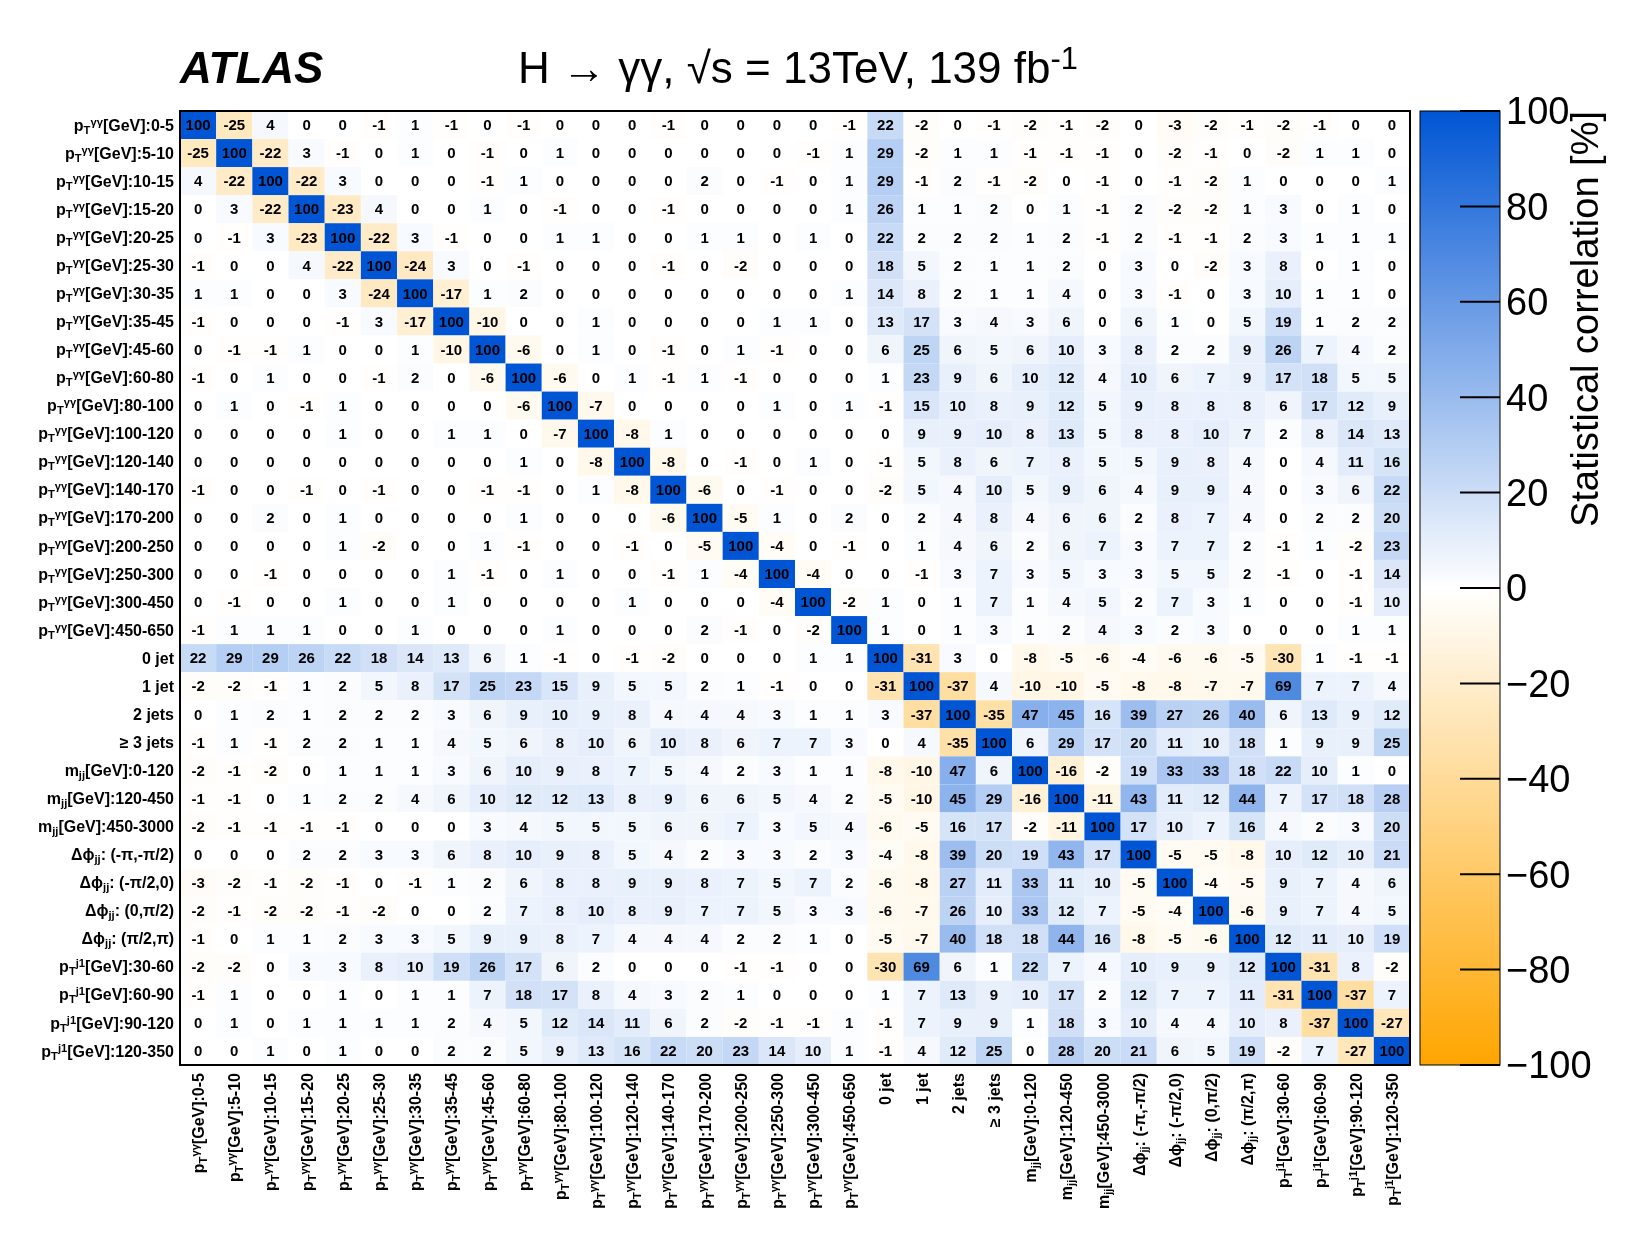 This screenshot has height=1254, width=1628. What do you see at coordinates (958, 882) in the screenshot?
I see `data-label: 27` at bounding box center [958, 882].